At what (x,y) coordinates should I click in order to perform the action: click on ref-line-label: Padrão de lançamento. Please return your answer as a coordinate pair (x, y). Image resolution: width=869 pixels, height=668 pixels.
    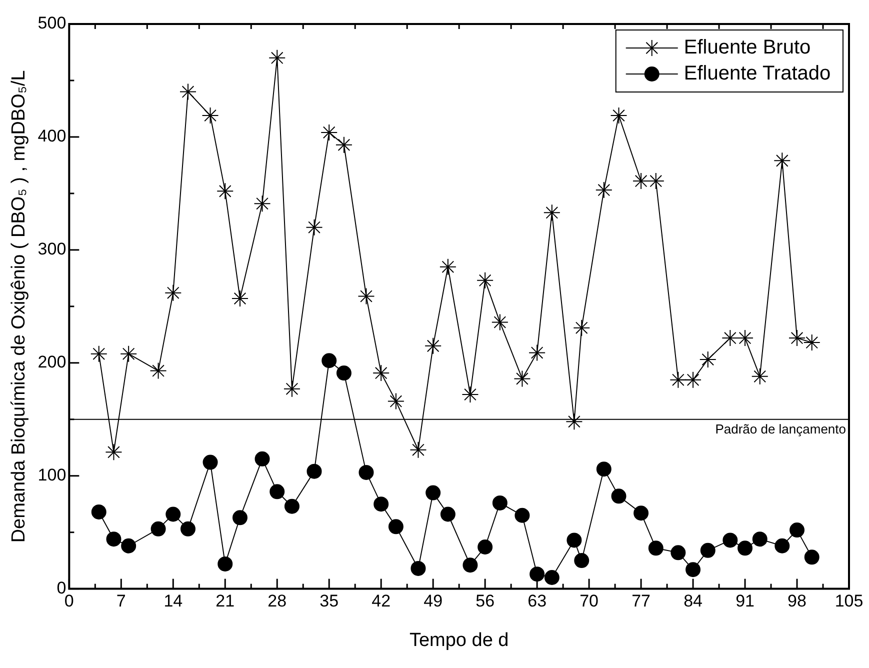
    Looking at the image, I should click on (780, 428).